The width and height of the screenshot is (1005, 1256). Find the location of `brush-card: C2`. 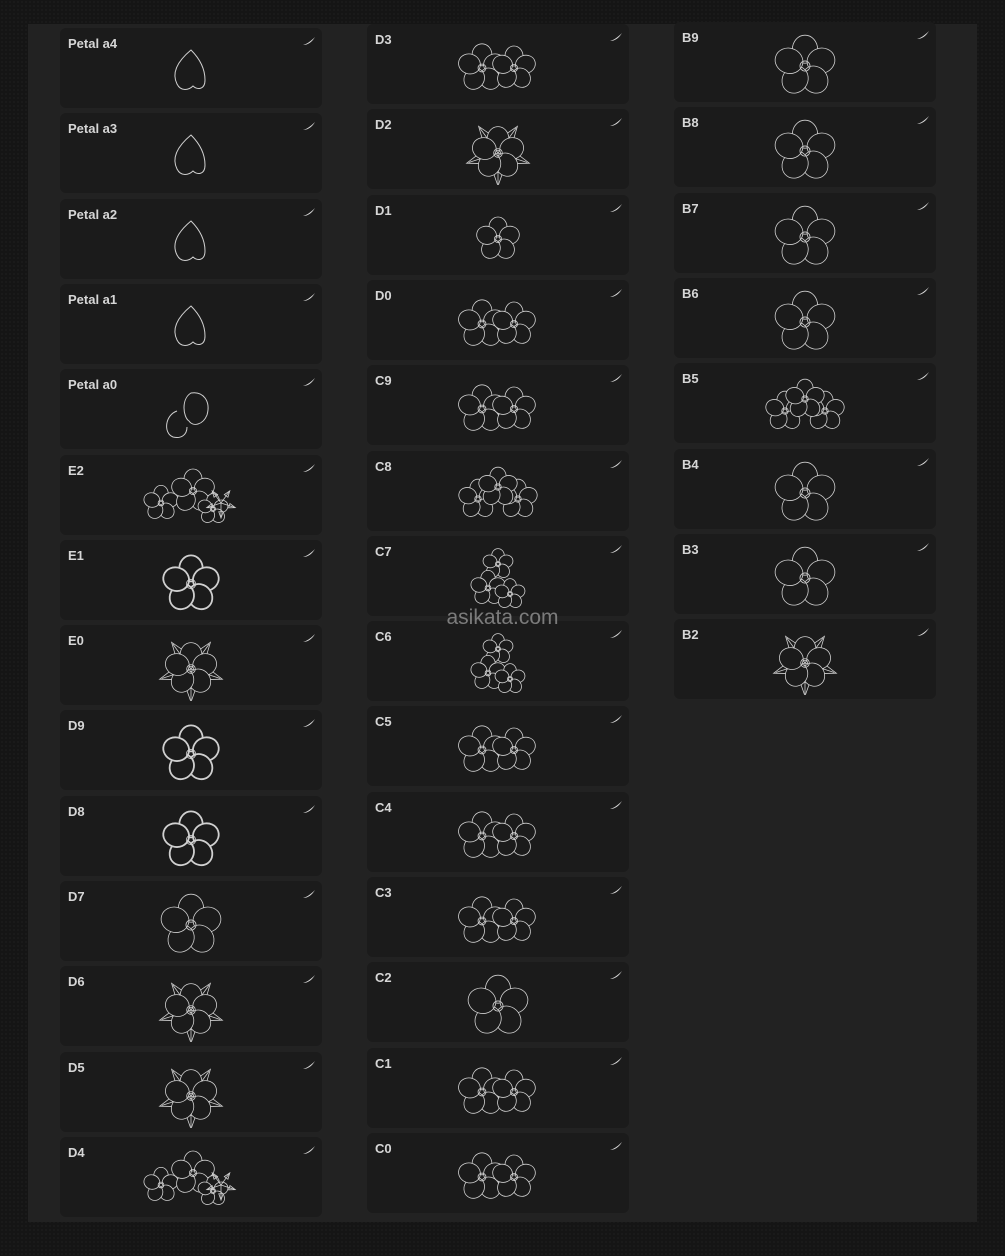

brush-card: C2 is located at coordinates (498, 1002).